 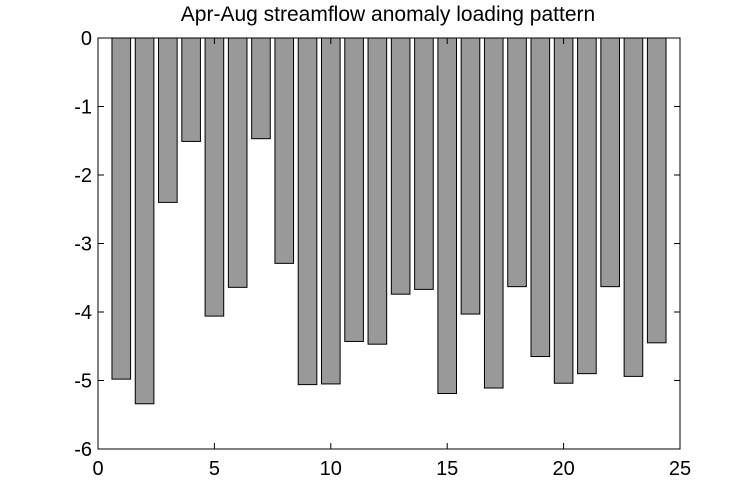 What do you see at coordinates (97, 469) in the screenshot?
I see `x-tick-label: 0` at bounding box center [97, 469].